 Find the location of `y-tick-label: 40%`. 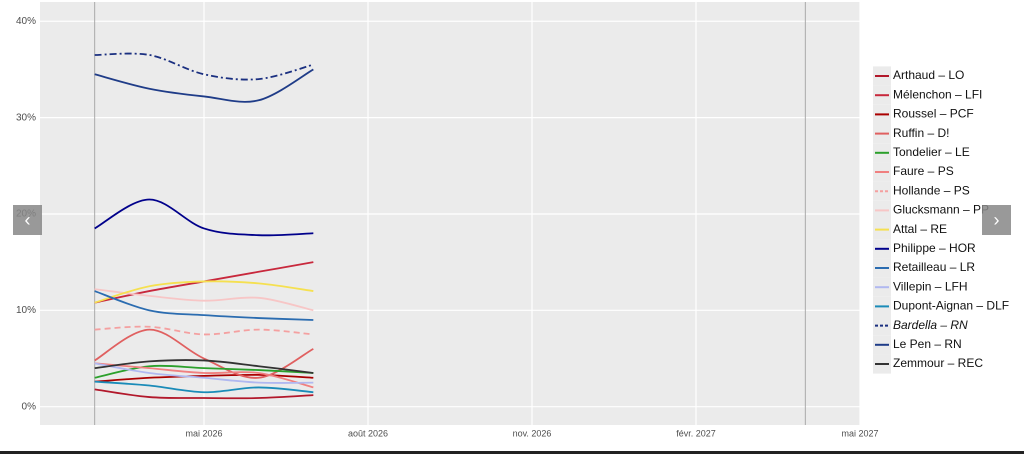

y-tick-label: 40% is located at coordinates (26, 21).